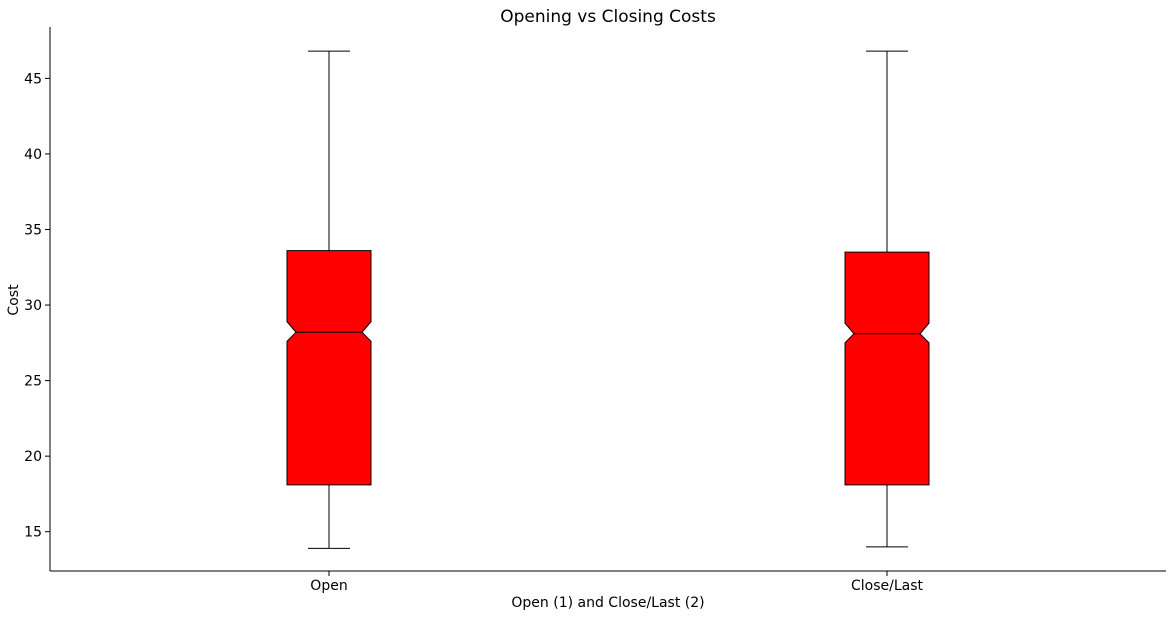  What do you see at coordinates (33, 155) in the screenshot?
I see `y-tick-label: 40` at bounding box center [33, 155].